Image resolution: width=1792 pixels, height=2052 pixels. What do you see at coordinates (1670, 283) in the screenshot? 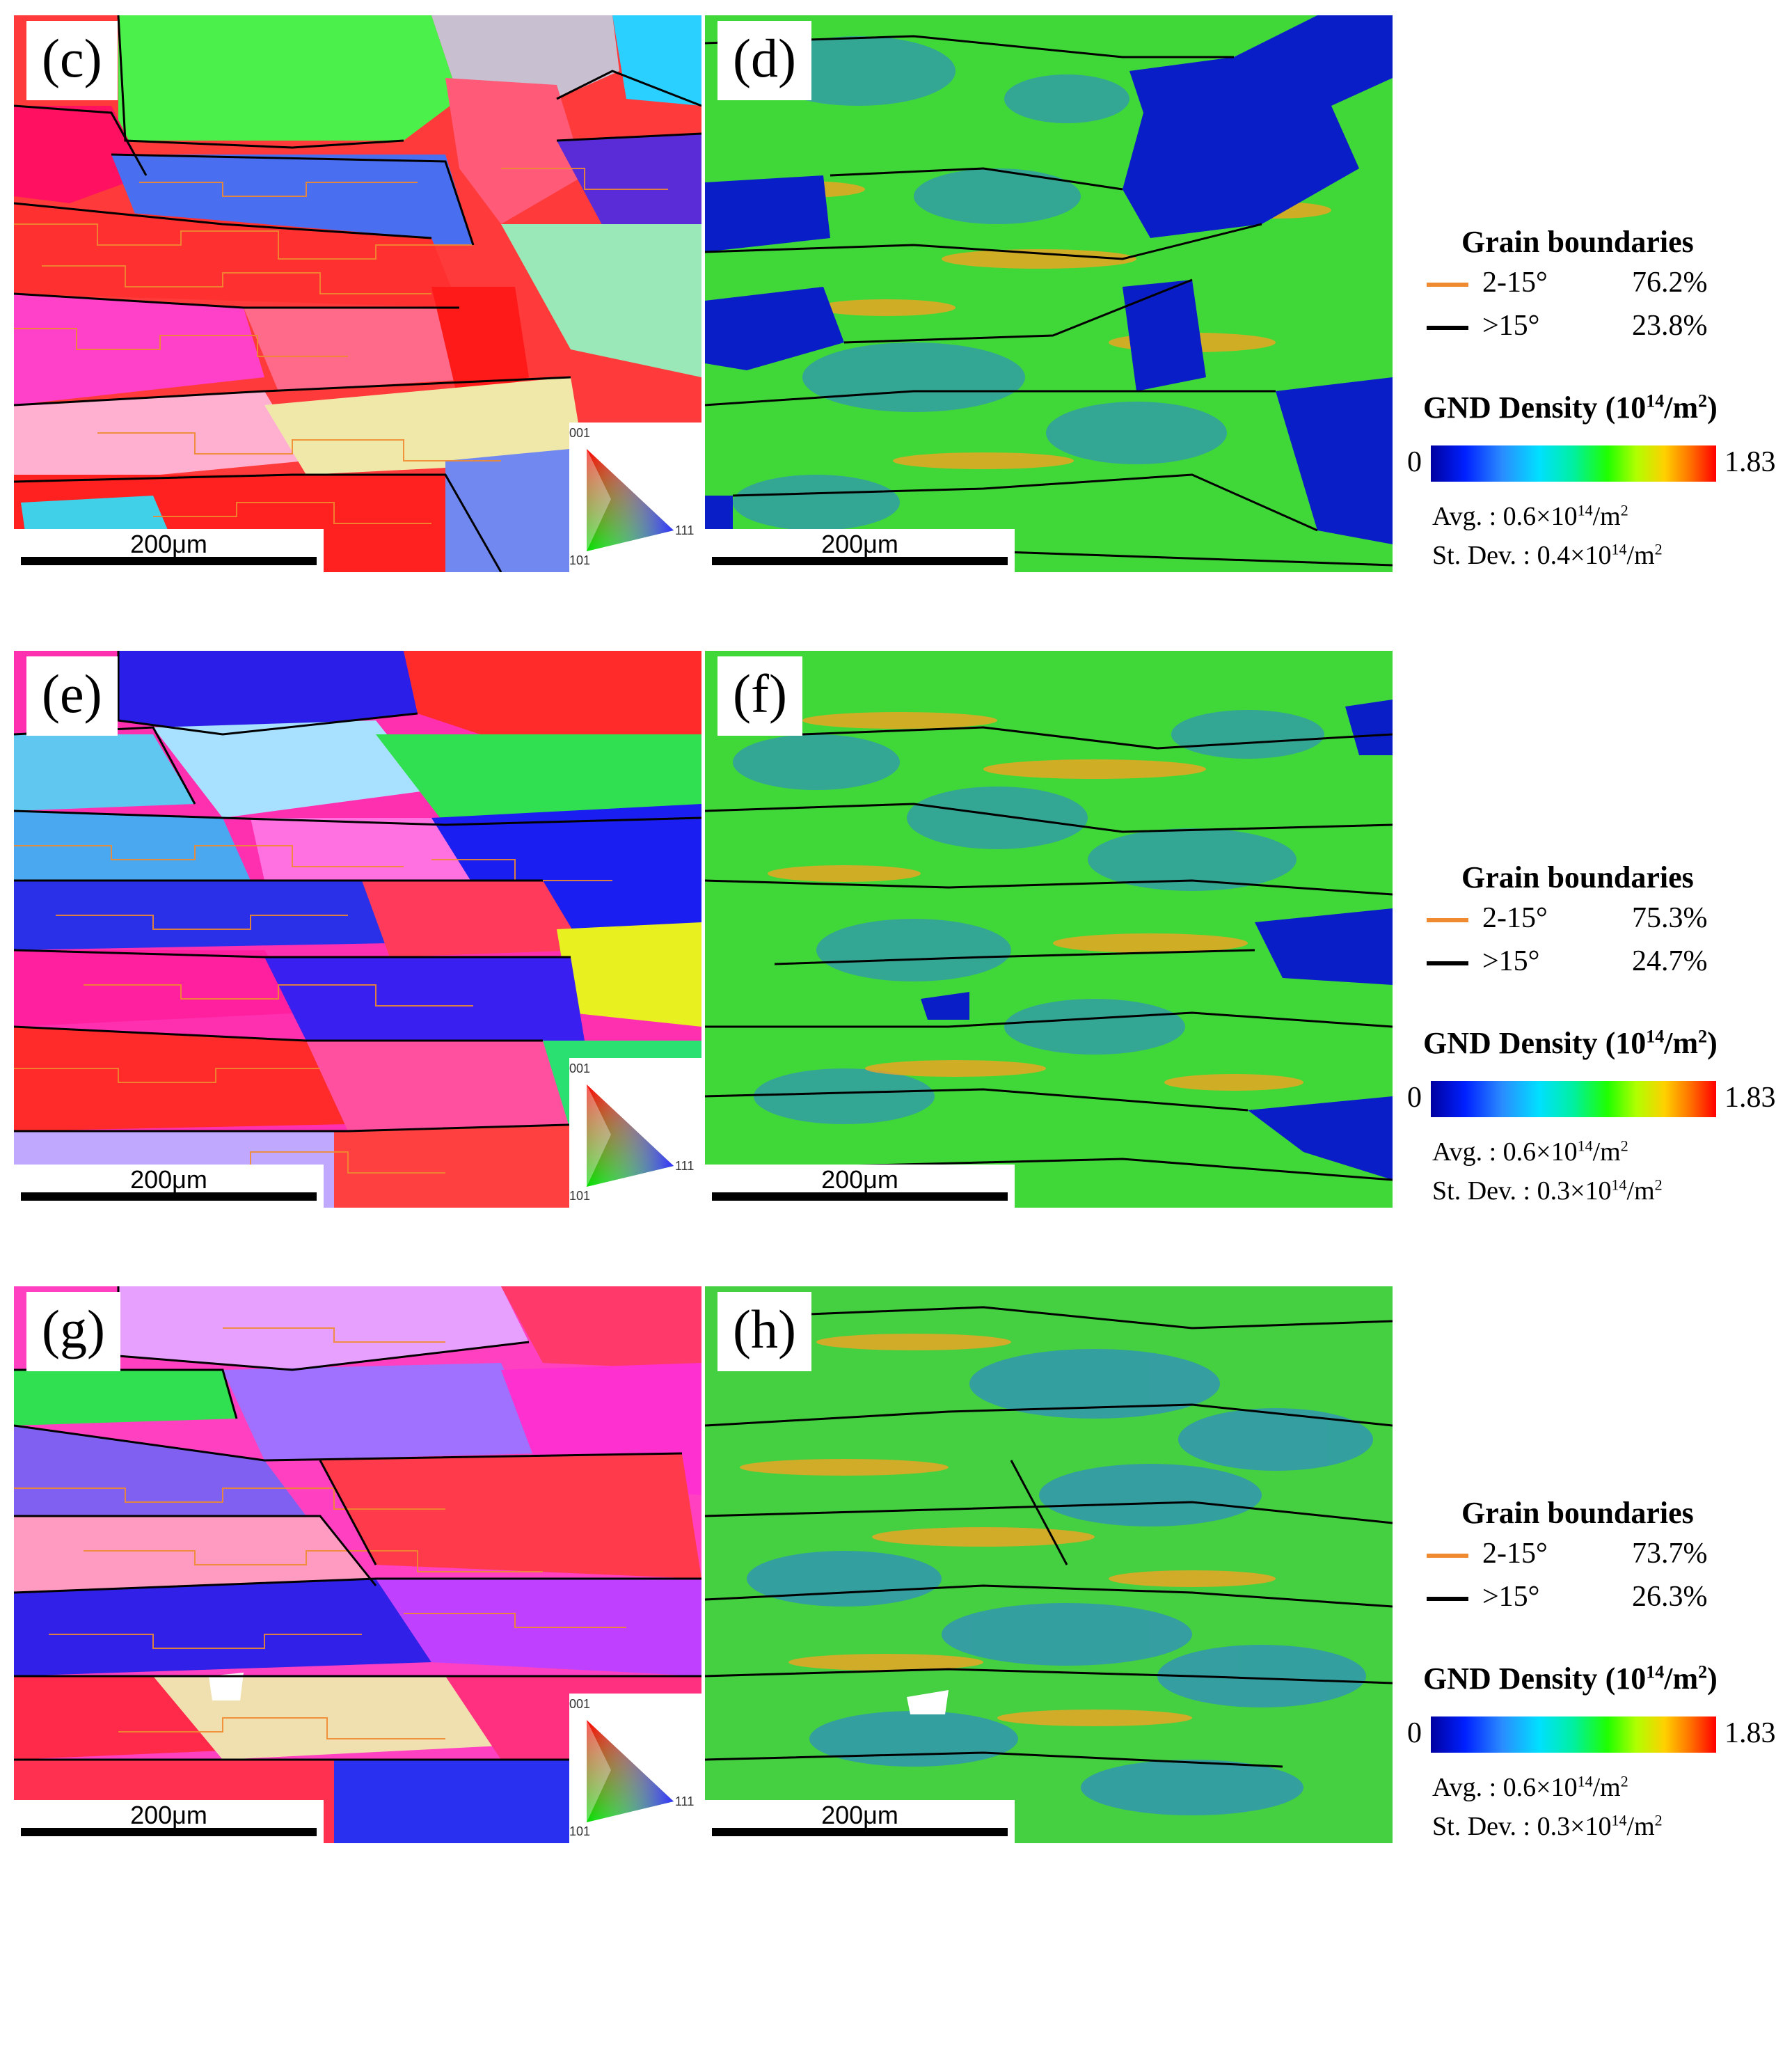
I see `low-angle-percent: 76.2%` at bounding box center [1670, 283].